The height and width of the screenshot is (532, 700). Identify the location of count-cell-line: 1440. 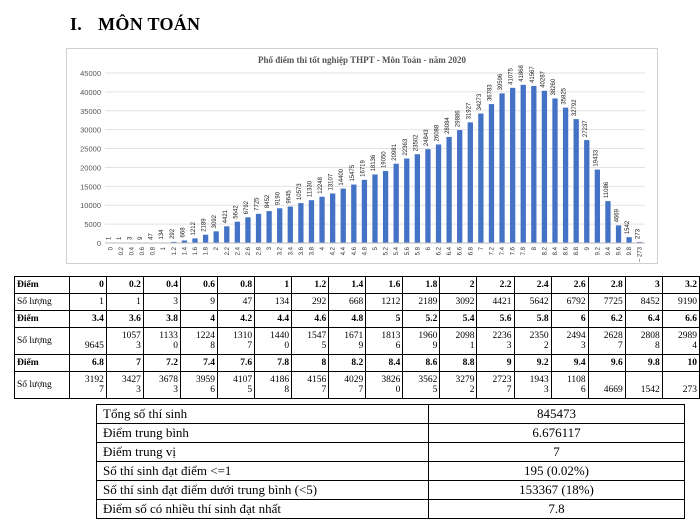
(280, 336).